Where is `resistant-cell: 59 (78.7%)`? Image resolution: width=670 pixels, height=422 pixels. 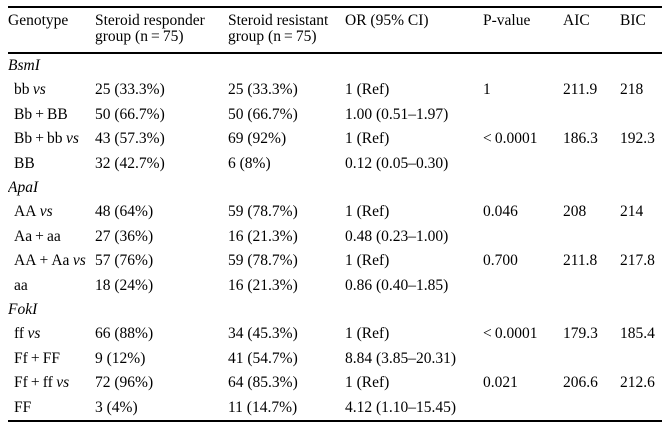 resistant-cell: 59 (78.7%) is located at coordinates (263, 261).